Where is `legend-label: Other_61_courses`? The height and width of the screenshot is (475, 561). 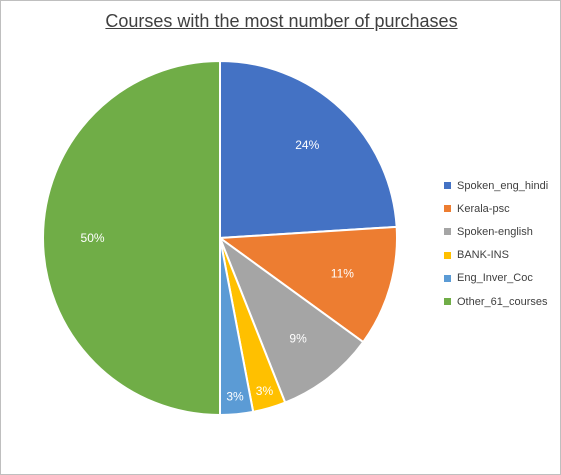
legend-label: Other_61_courses is located at coordinates (502, 301).